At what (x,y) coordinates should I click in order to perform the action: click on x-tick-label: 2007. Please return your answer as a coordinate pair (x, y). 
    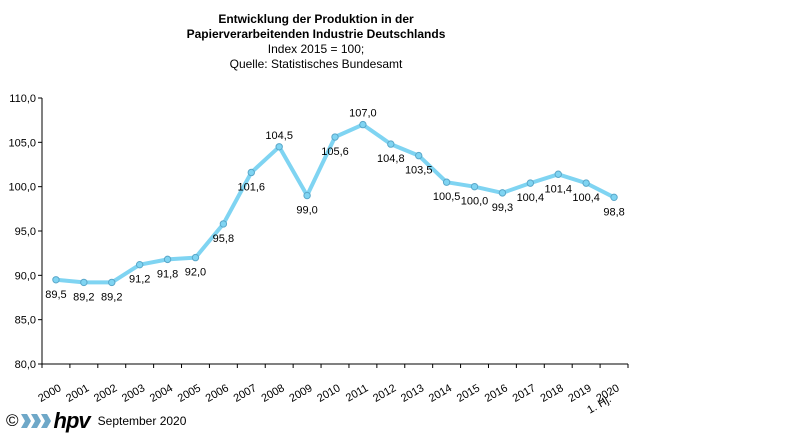
    Looking at the image, I should click on (245, 393).